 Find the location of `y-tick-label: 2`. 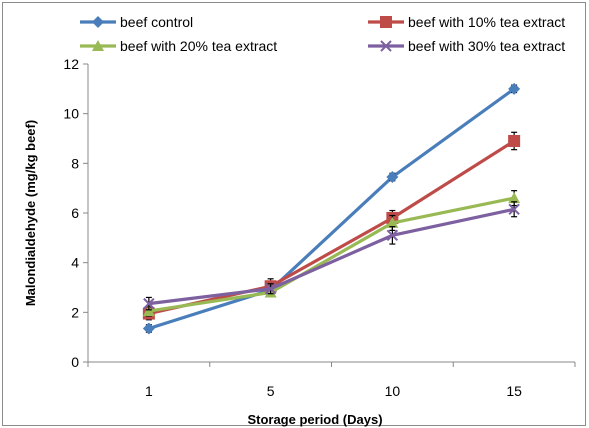

y-tick-label: 2 is located at coordinates (75, 312).